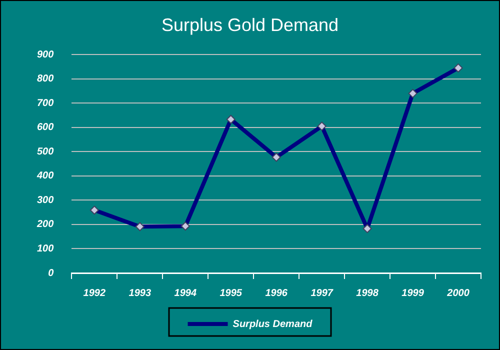 Image resolution: width=500 pixels, height=350 pixels. I want to click on y-tick-label: 100, so click(45, 248).